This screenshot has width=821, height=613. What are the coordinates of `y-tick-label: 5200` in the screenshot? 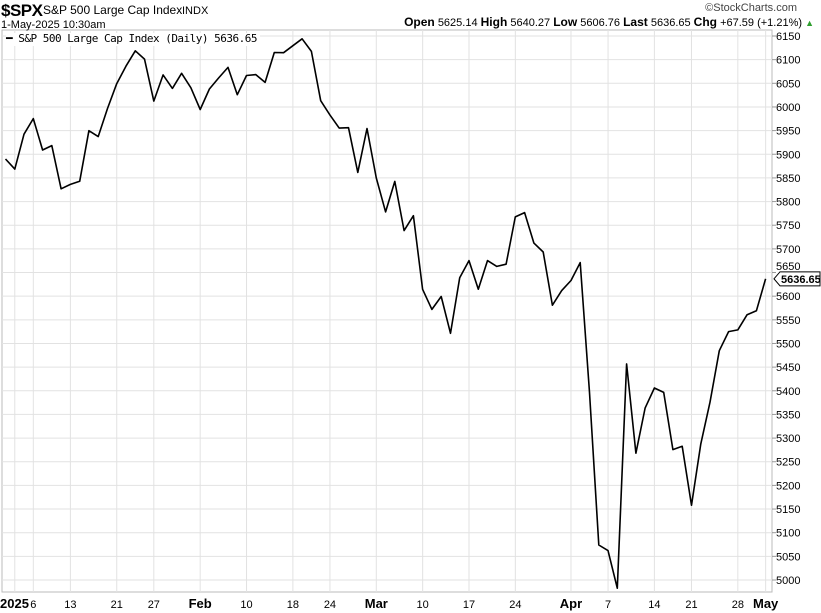 It's located at (788, 486).